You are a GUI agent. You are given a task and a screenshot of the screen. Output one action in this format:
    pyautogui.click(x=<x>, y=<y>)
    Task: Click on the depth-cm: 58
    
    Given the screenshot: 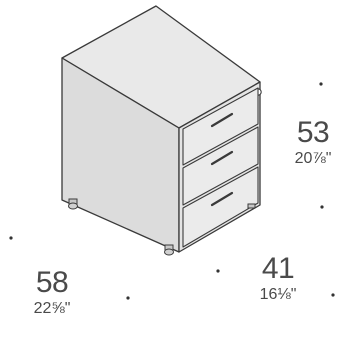 What is the action you would take?
    pyautogui.click(x=52, y=282)
    